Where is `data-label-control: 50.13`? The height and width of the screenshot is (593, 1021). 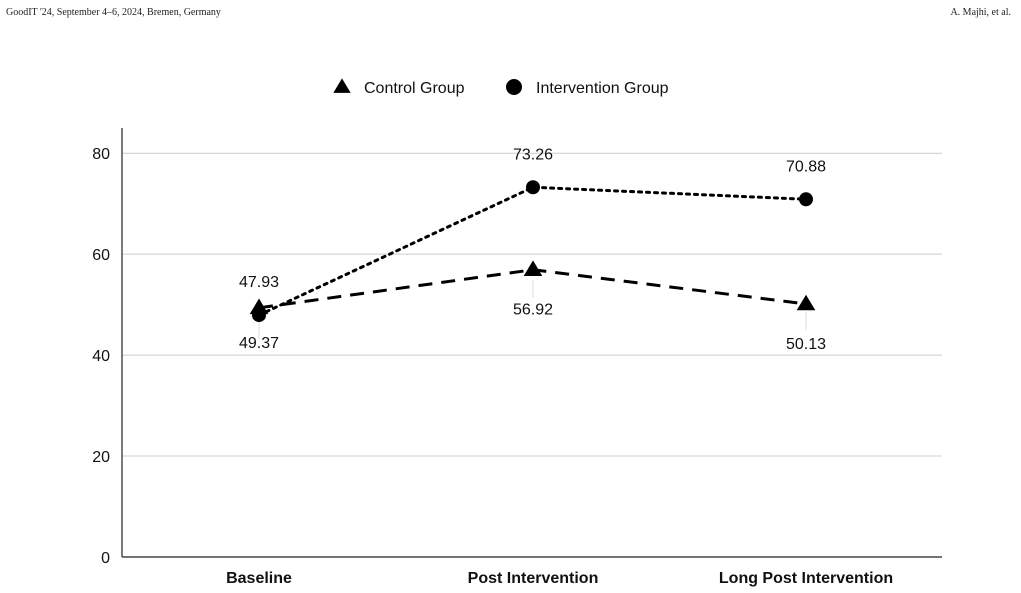
data-label-control: 50.13 is located at coordinates (806, 344).